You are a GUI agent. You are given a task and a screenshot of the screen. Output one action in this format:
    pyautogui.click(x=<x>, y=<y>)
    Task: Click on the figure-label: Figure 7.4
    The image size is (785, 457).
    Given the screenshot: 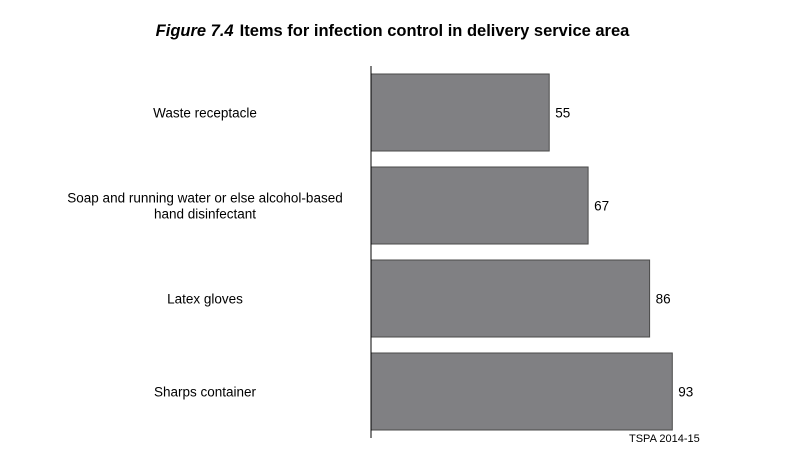 What is the action you would take?
    pyautogui.click(x=194, y=31)
    